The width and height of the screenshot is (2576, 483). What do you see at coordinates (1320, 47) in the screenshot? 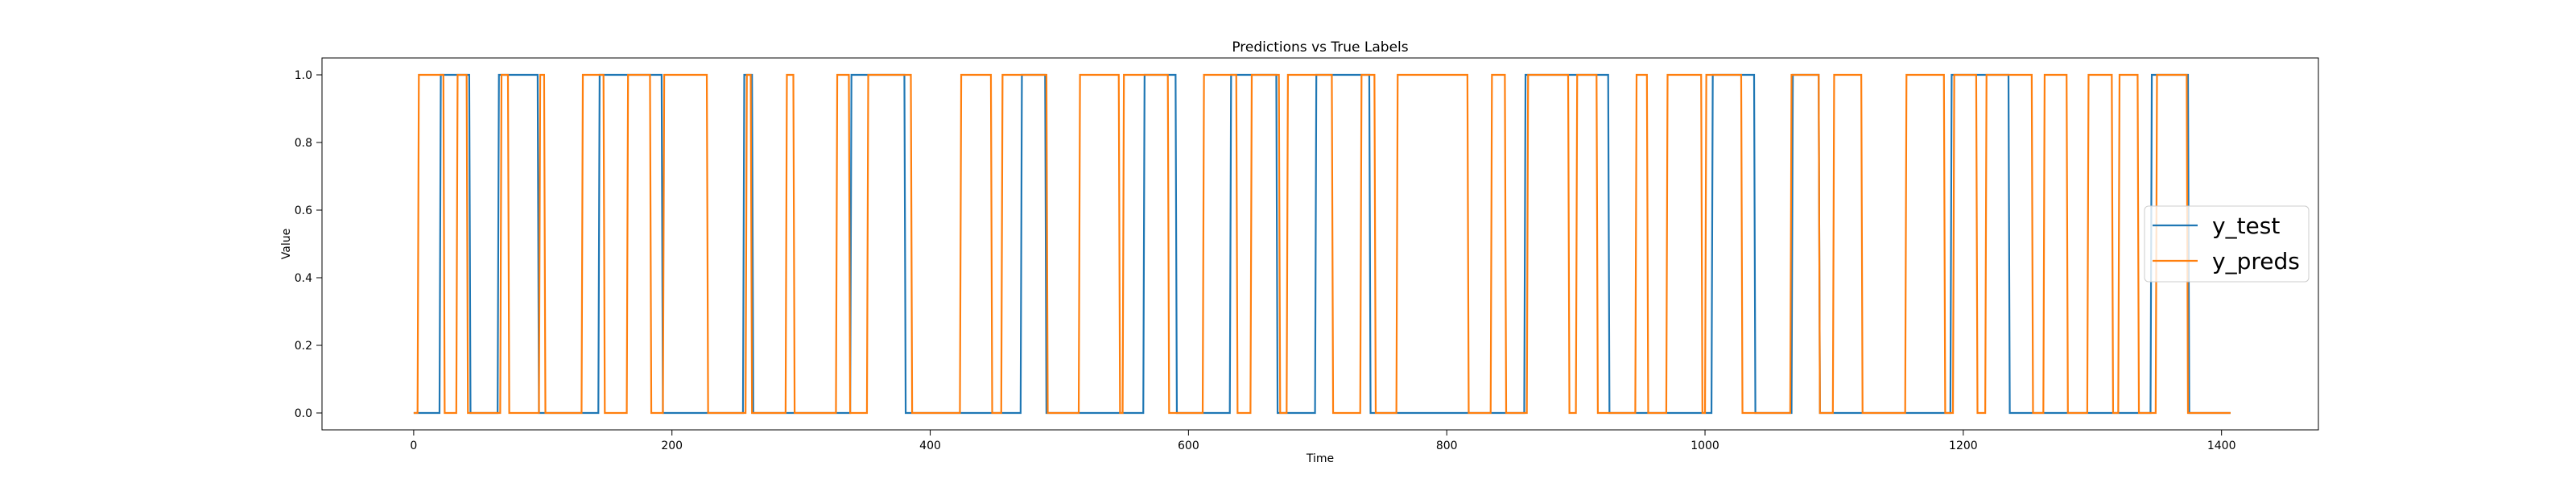
I see `chart-title: Predictions vs True Labels` at bounding box center [1320, 47].